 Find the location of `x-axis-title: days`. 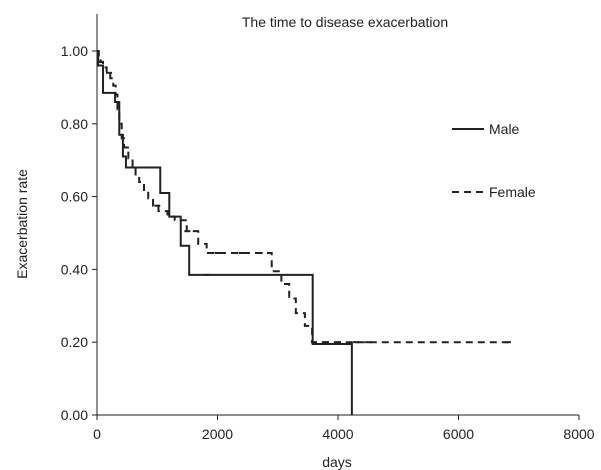

x-axis-title: days is located at coordinates (337, 462).